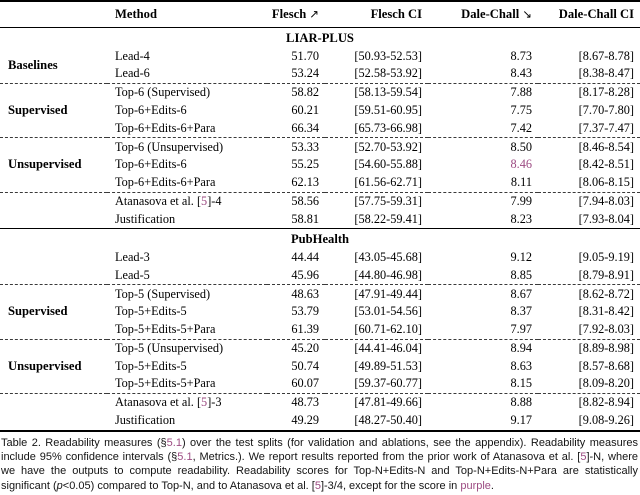 The width and height of the screenshot is (640, 495). I want to click on flesch-ci: [47.81-49.66], so click(376, 402).